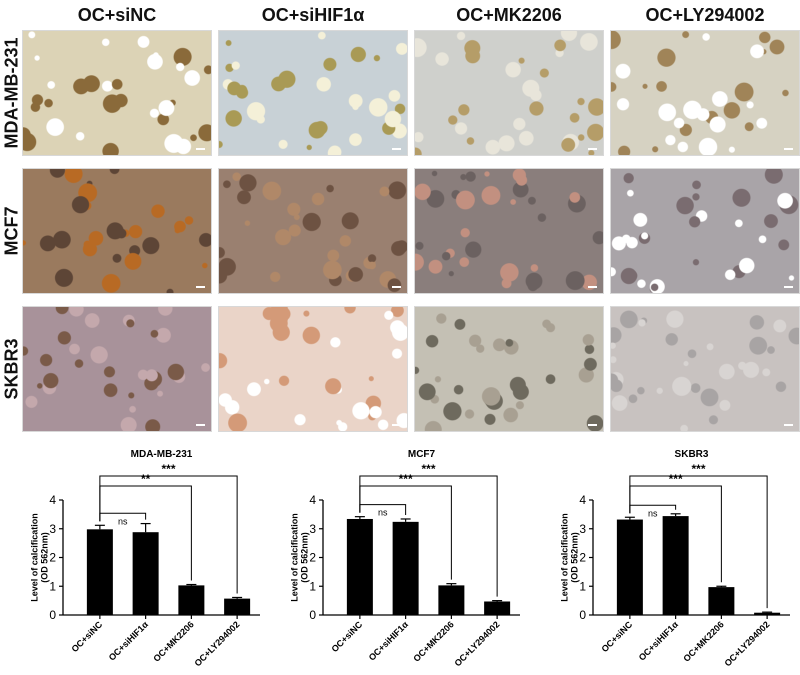 Image resolution: width=800 pixels, height=675 pixels. What do you see at coordinates (117, 15) in the screenshot?
I see `column-title-oc-sinc: OC+siNC` at bounding box center [117, 15].